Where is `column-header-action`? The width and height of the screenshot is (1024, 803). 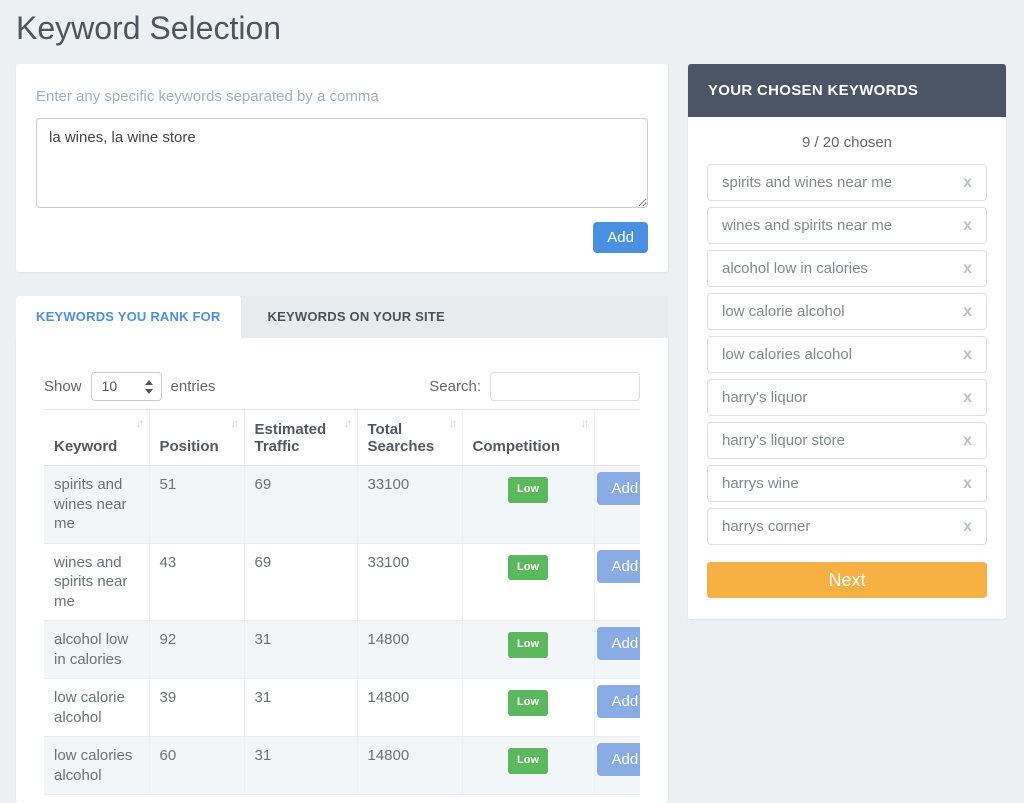 column-header-action is located at coordinates (616, 437).